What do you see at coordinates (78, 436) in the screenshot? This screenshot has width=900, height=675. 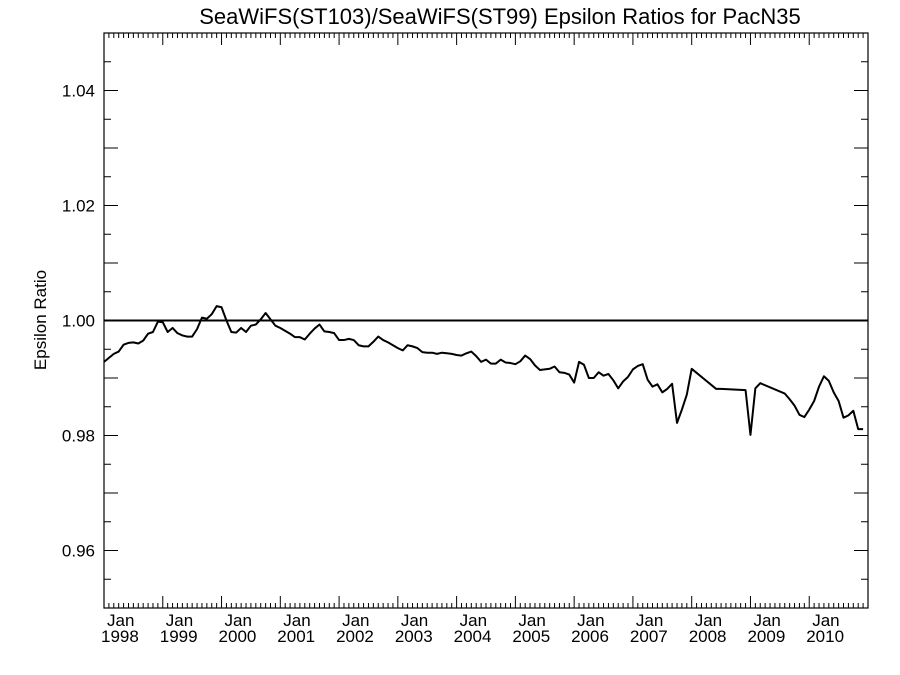 I see `y-tick-label: 0.98` at bounding box center [78, 436].